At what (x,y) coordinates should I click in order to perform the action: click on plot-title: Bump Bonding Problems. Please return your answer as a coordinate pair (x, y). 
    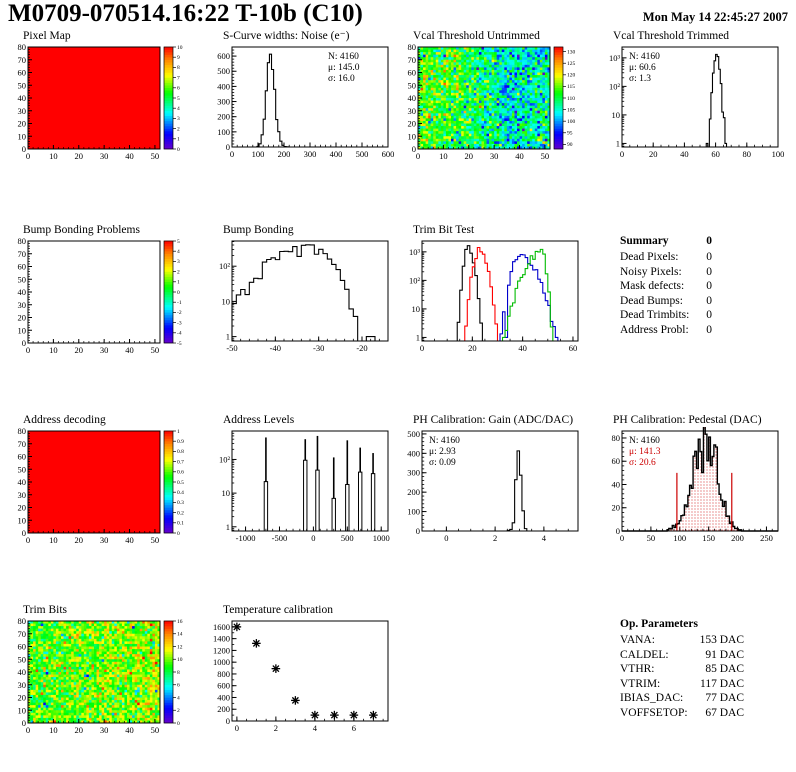
    Looking at the image, I should click on (81, 230).